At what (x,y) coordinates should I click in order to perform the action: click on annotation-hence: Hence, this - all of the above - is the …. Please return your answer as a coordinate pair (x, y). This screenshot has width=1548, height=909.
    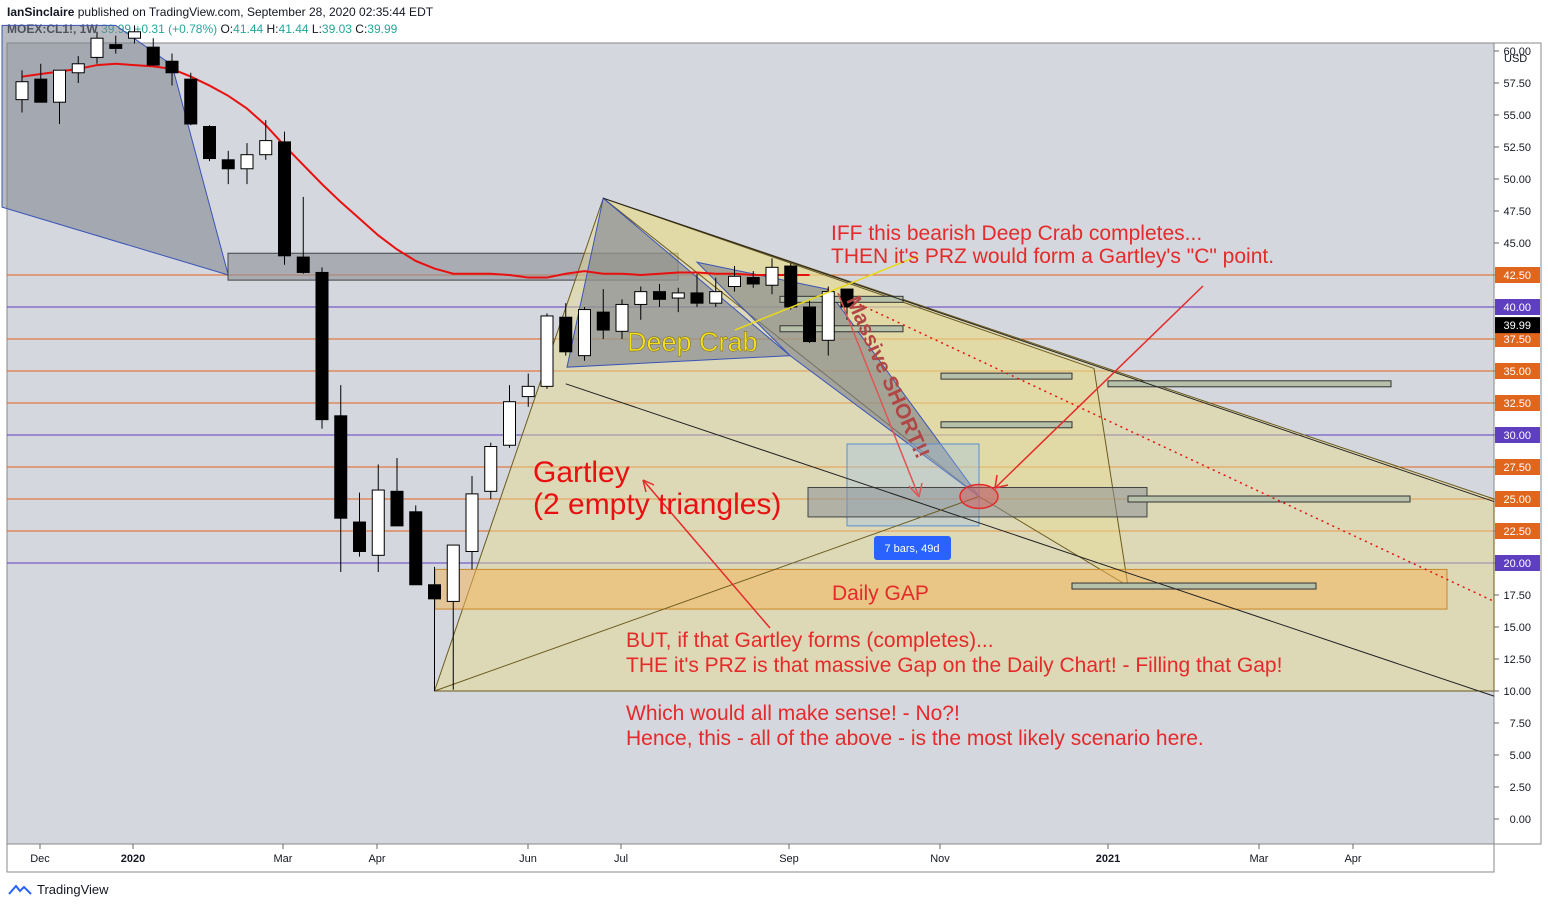
    Looking at the image, I should click on (915, 738).